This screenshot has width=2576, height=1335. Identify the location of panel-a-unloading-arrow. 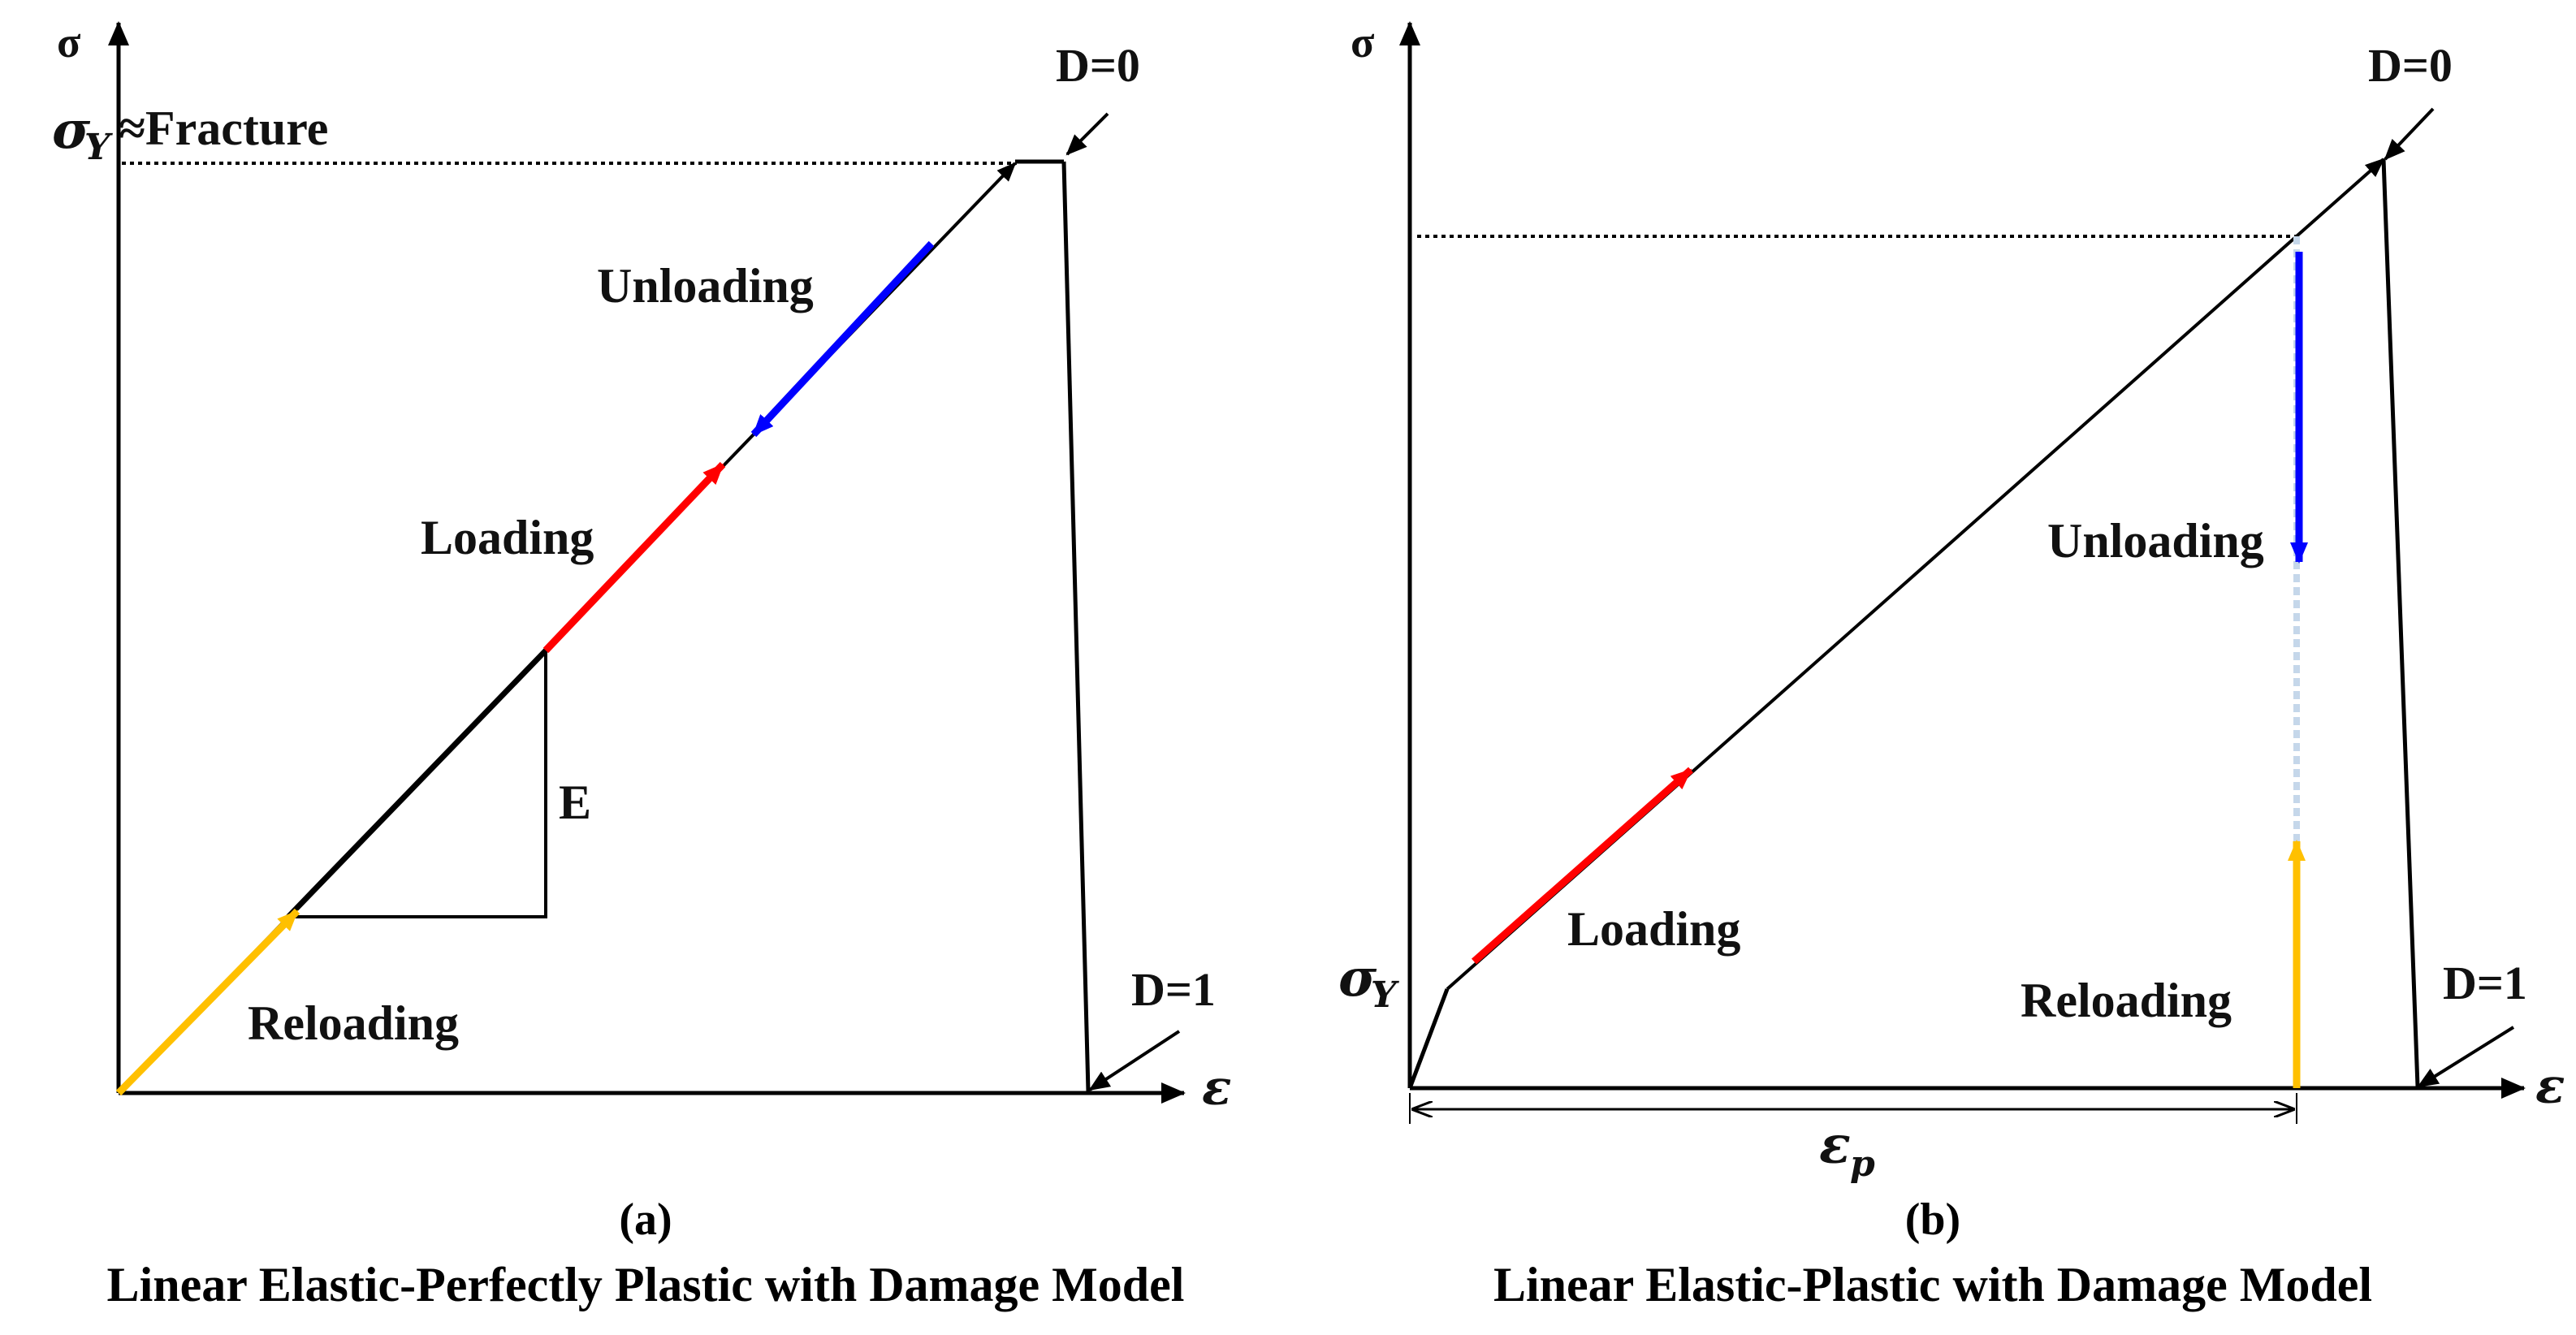
(843, 339).